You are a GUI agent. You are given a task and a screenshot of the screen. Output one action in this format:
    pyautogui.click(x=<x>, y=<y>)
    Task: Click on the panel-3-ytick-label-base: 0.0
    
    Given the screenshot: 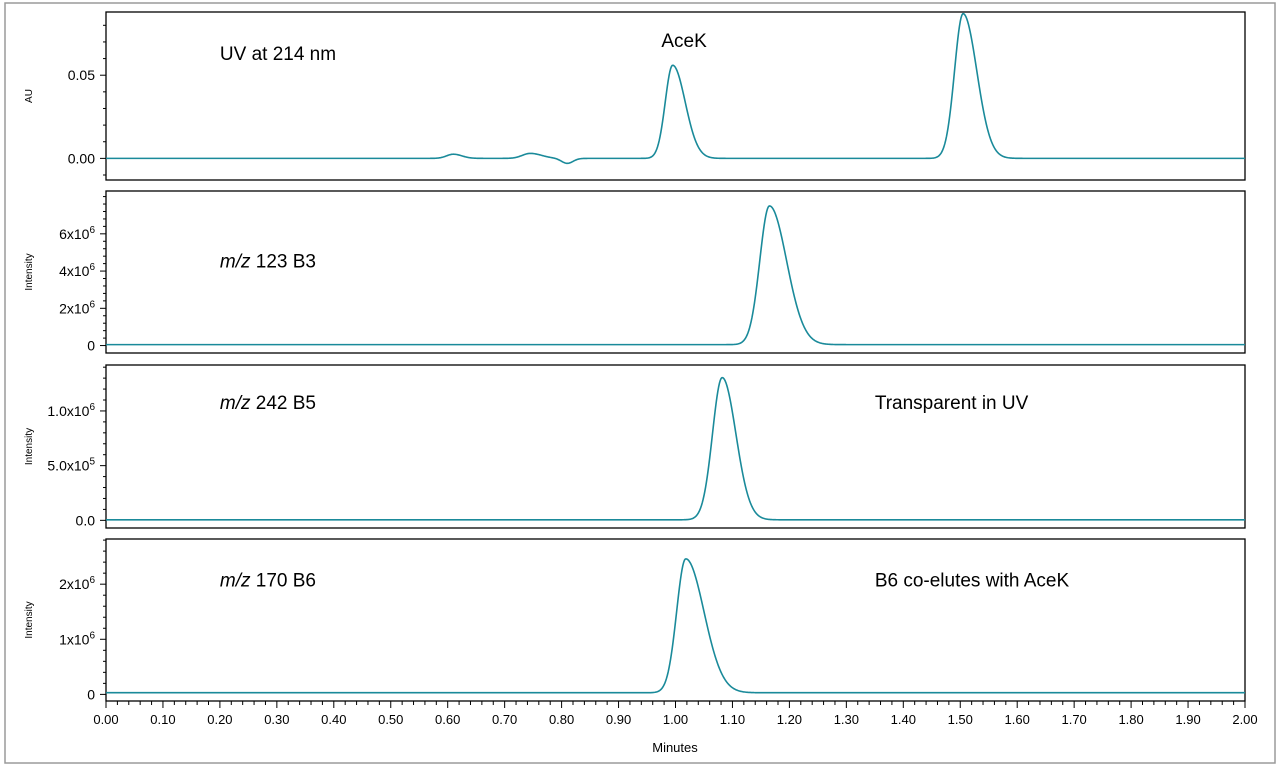 What is the action you would take?
    pyautogui.click(x=86, y=520)
    